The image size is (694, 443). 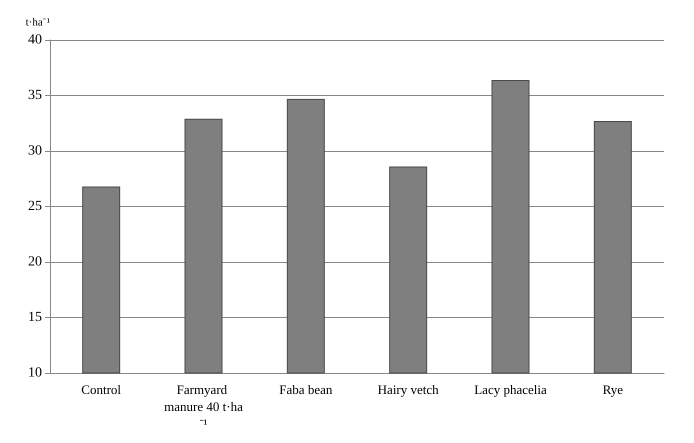 I want to click on x-tick-label: Farmyard manure 40 t·ha⁻¹, so click(x=204, y=406).